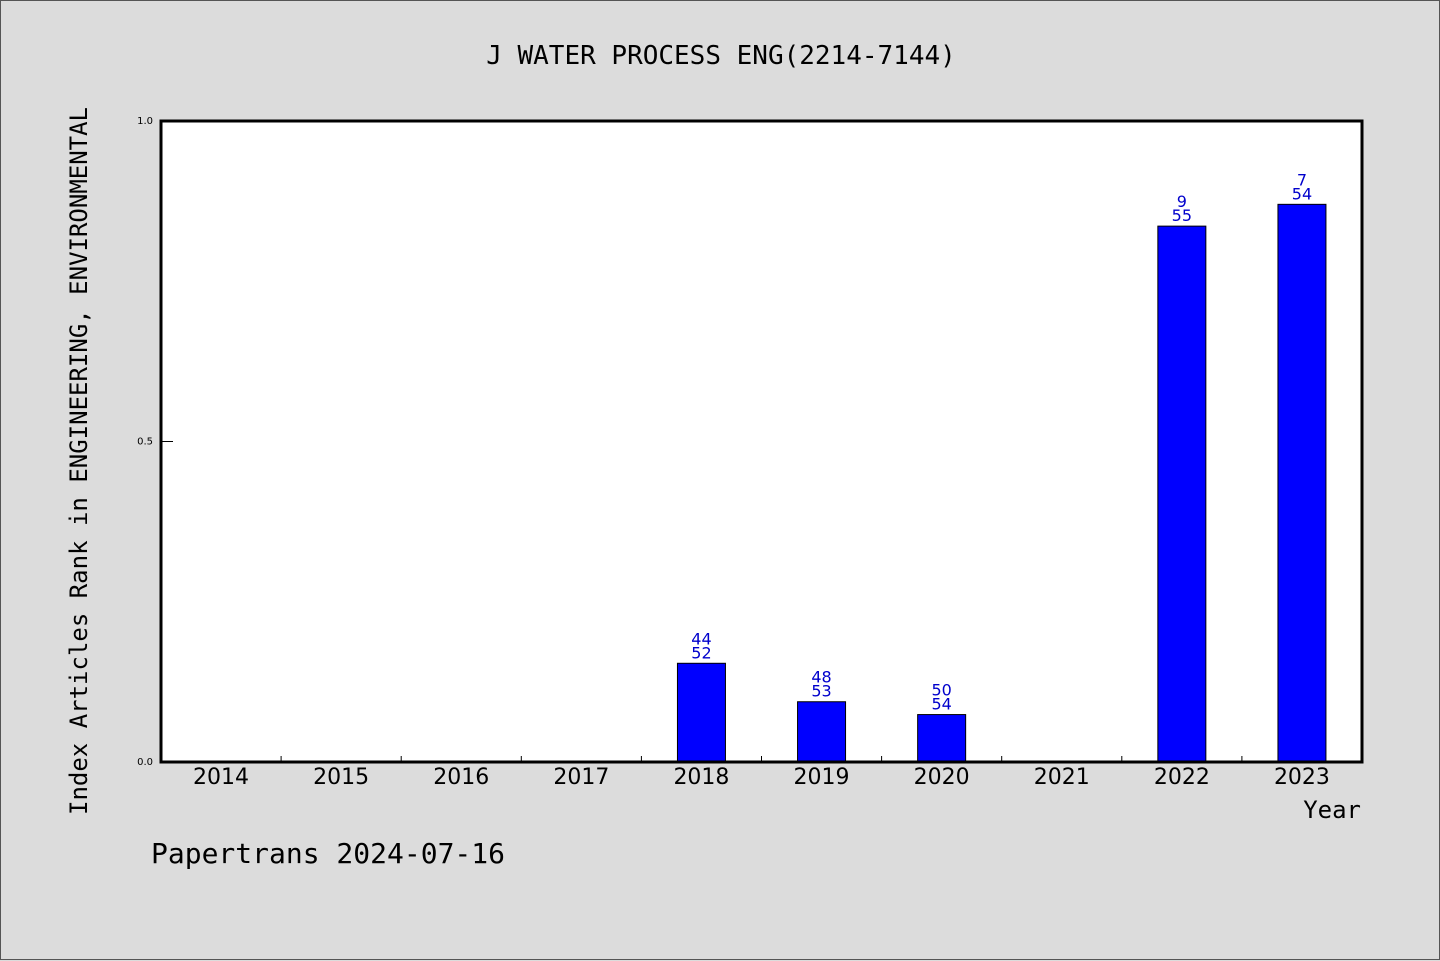  What do you see at coordinates (721, 56) in the screenshot?
I see `chart-title: J WATER PROCESS ENG(2214-7144)` at bounding box center [721, 56].